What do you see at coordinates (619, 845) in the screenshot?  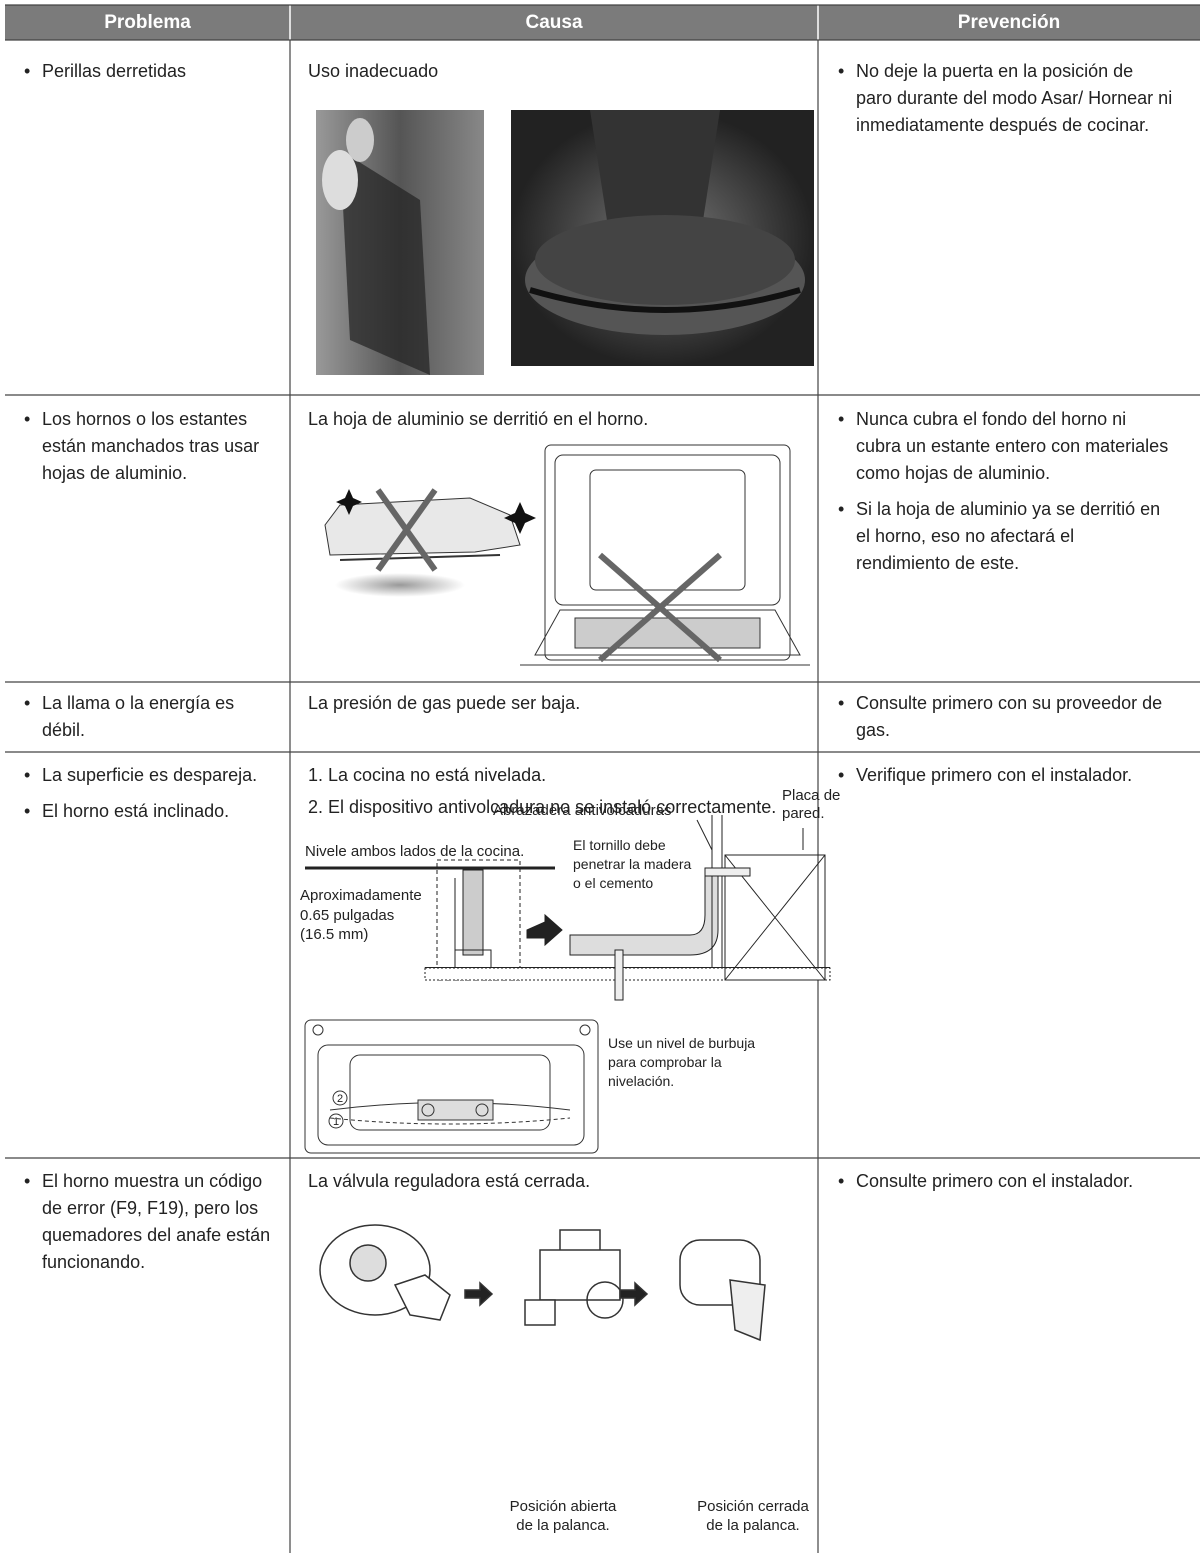 I see `screw-label: El tornillo debe` at bounding box center [619, 845].